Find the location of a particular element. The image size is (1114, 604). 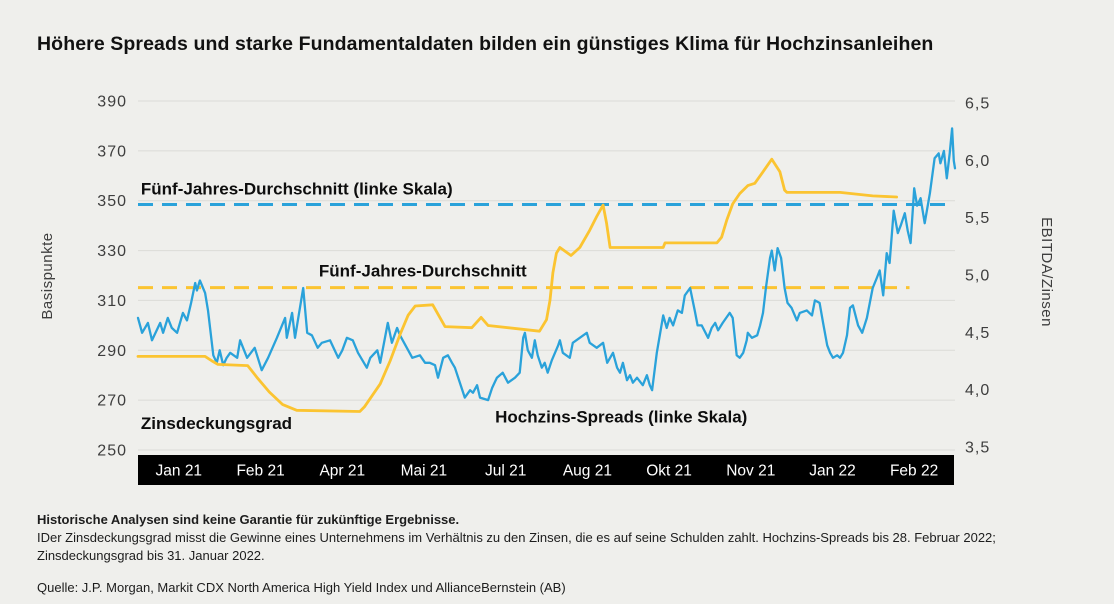

x-axis-bar is located at coordinates (546, 470).